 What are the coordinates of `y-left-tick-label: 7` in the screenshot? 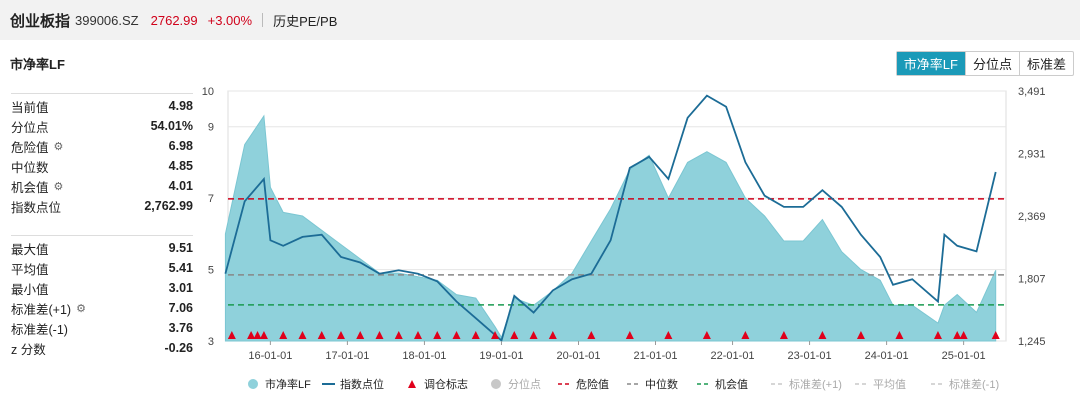 It's located at (211, 199).